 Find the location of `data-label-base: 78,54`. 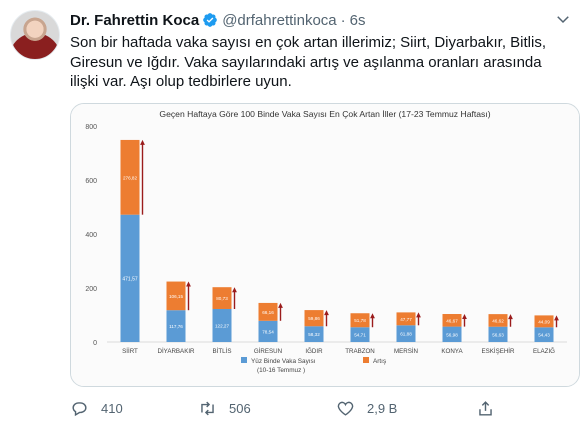

data-label-base: 78,54 is located at coordinates (268, 331).